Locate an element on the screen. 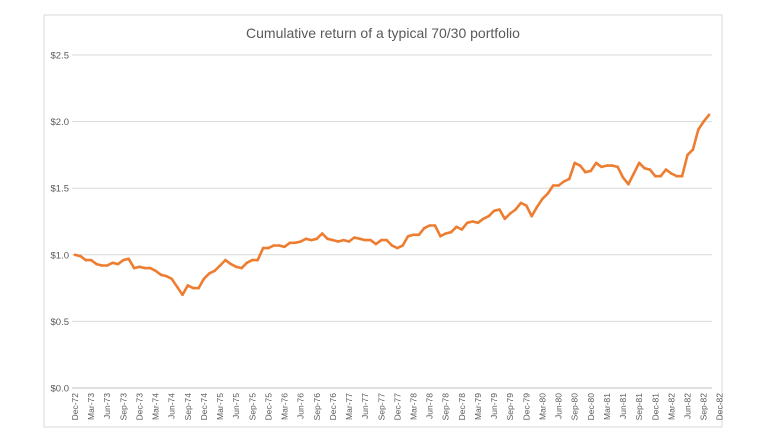 This screenshot has width=757, height=446. x-tick-label: Sep-74 is located at coordinates (188, 407).